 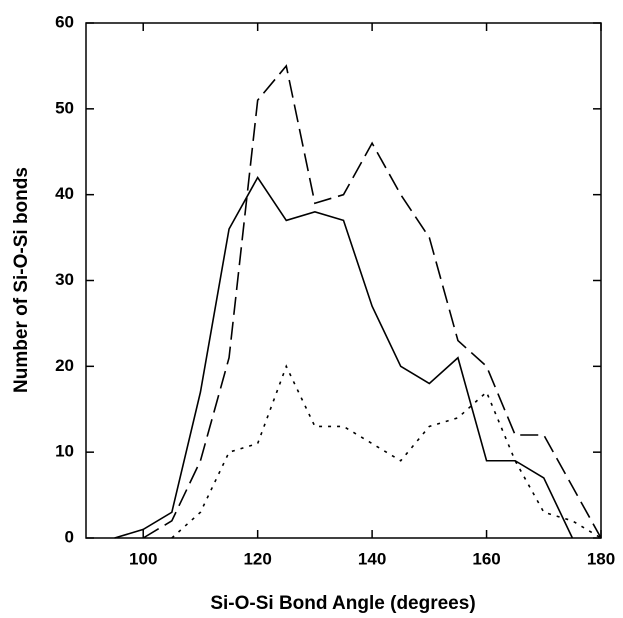 What do you see at coordinates (372, 558) in the screenshot?
I see `x-tick-label: 140` at bounding box center [372, 558].